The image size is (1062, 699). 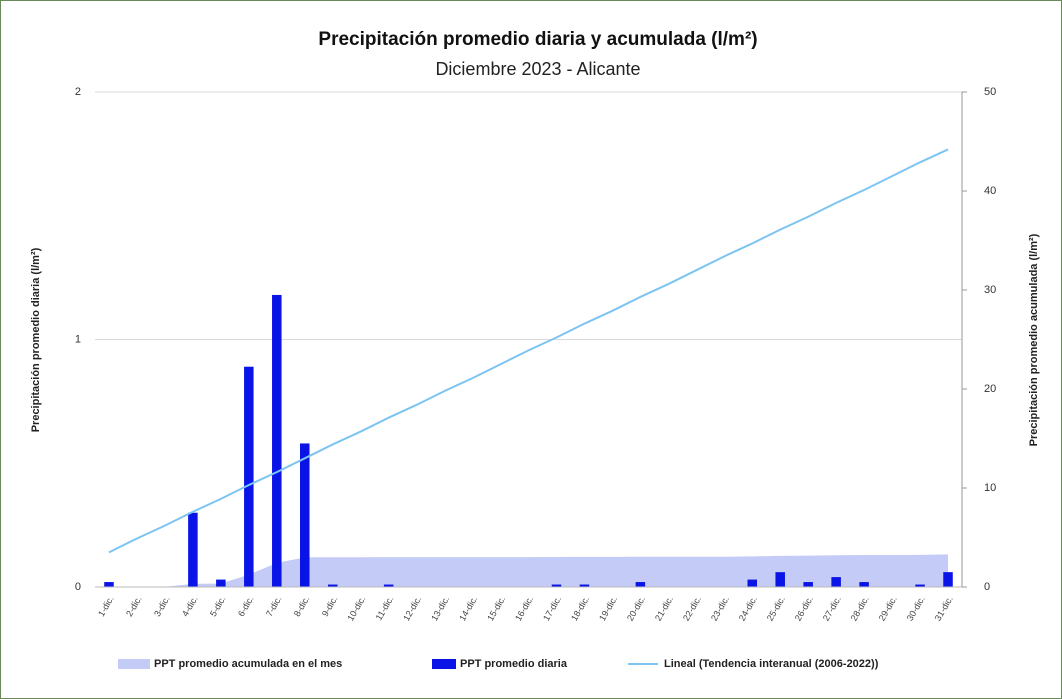 I want to click on y-tick-label: 2, so click(x=78, y=92).